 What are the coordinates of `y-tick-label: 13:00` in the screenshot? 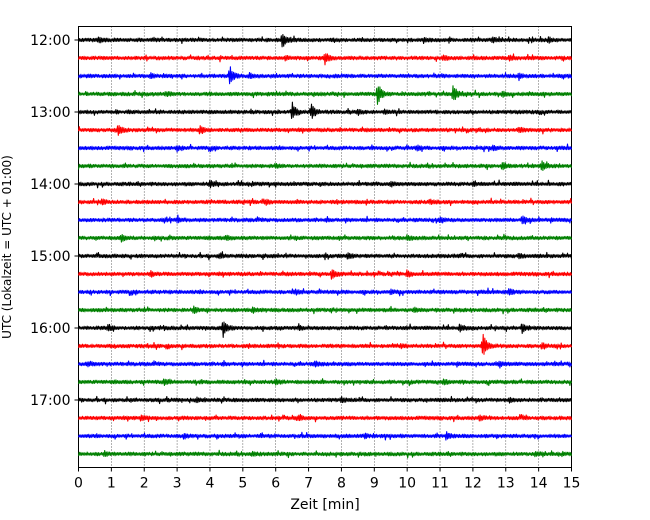 It's located at (50, 113).